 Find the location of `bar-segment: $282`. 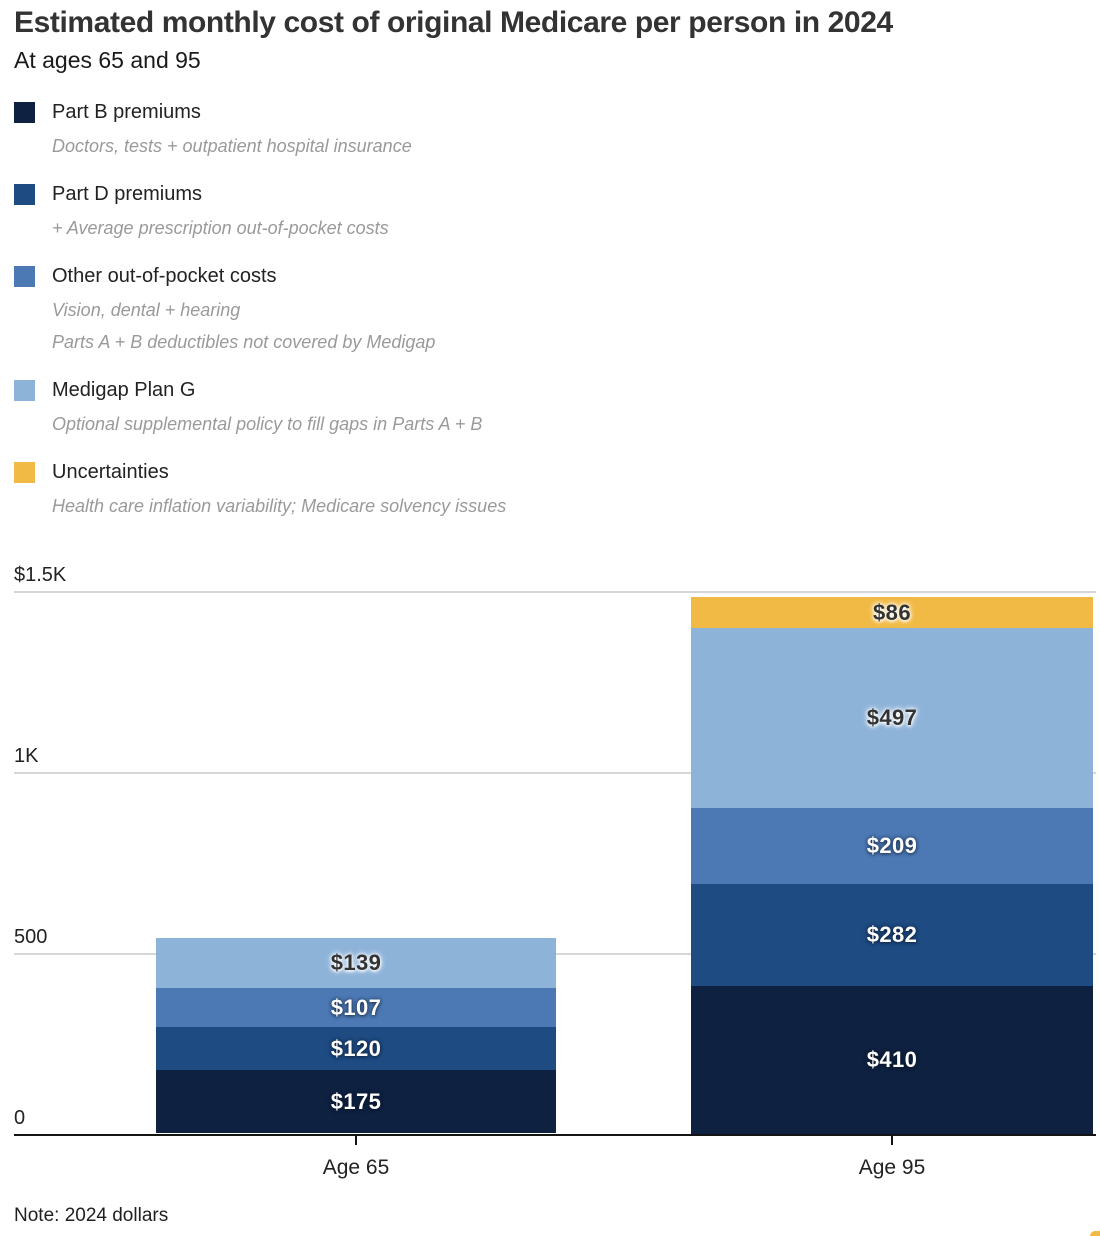

bar-segment: $282 is located at coordinates (892, 935).